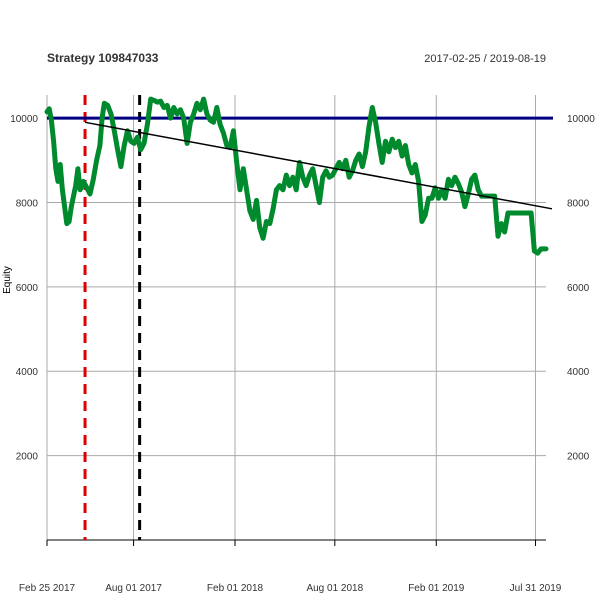  Describe the element at coordinates (436, 588) in the screenshot. I see `x-tick-label: Feb 01 2019` at that location.